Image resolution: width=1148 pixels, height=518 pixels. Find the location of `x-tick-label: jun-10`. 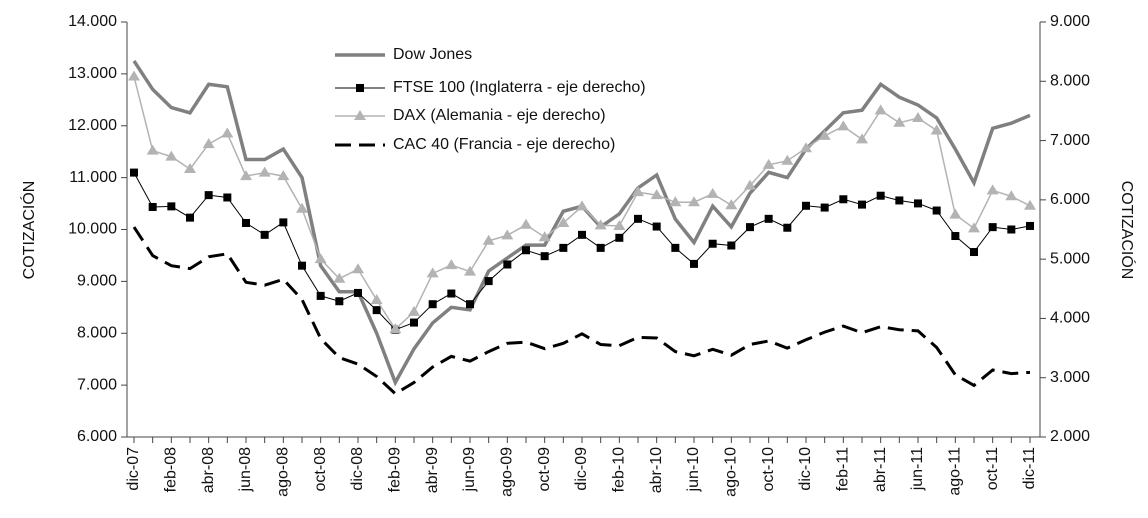

x-tick-label: jun-10 is located at coordinates (693, 470).